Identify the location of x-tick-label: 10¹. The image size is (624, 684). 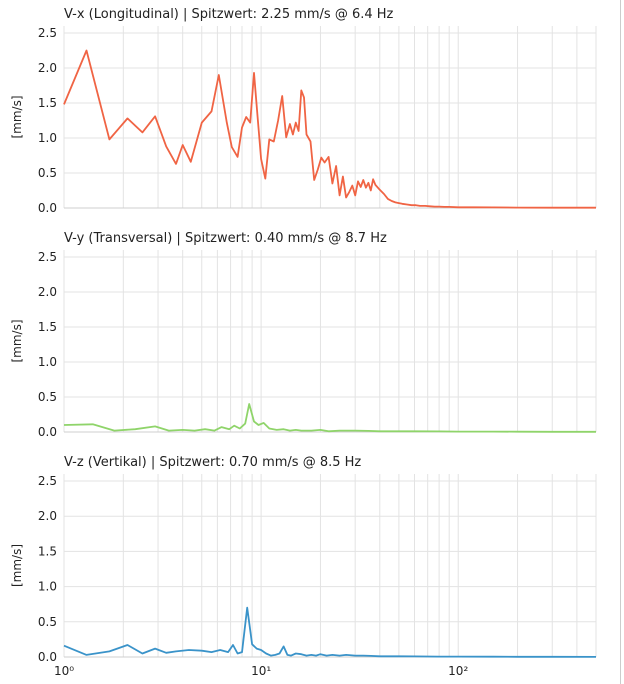
(261, 671).